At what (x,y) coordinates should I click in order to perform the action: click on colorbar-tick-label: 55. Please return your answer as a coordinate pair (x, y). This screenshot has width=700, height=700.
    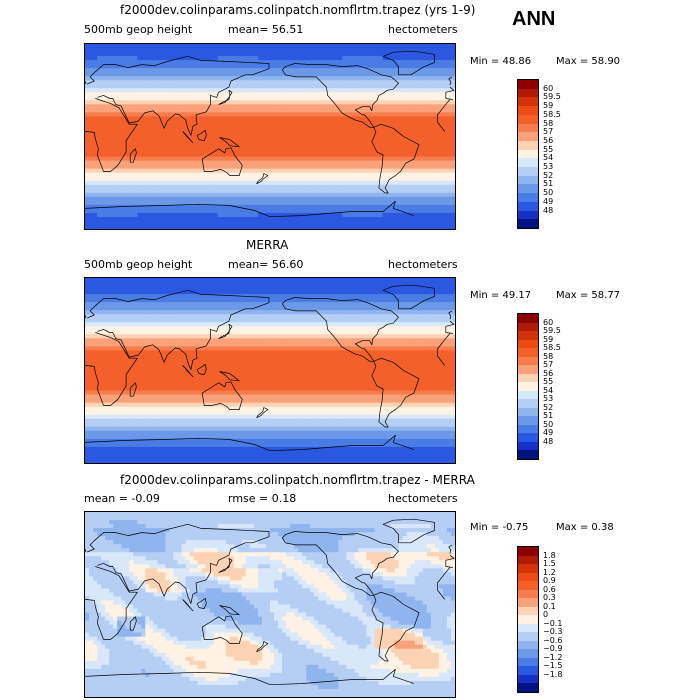
    Looking at the image, I should click on (548, 149).